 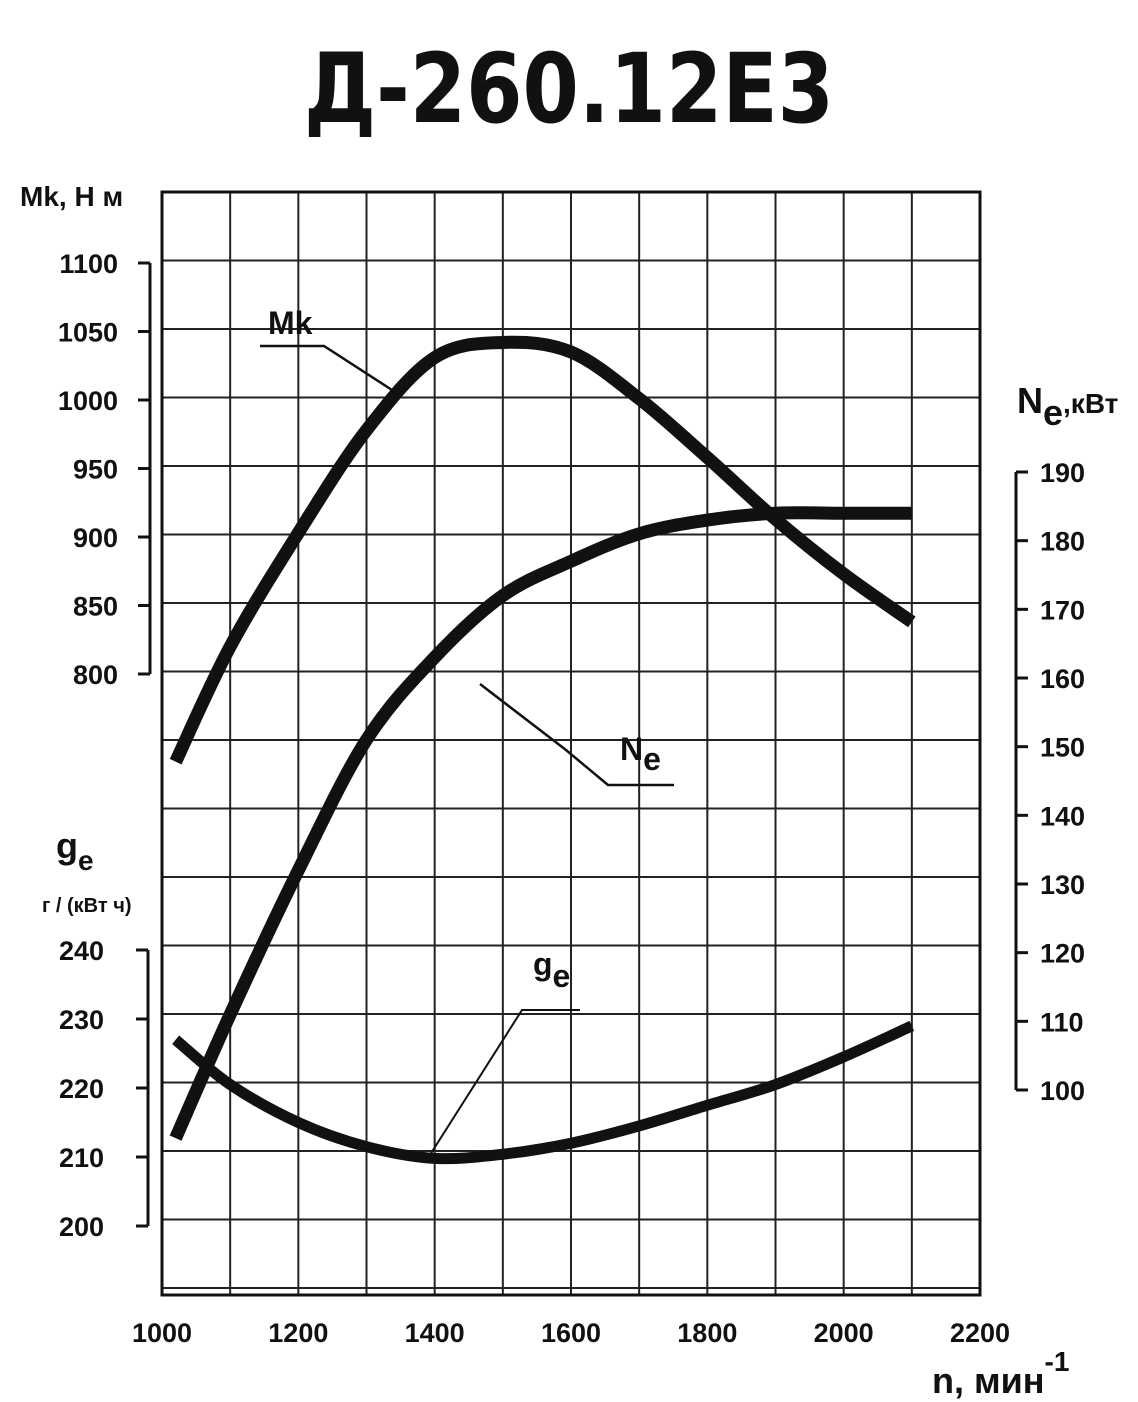 I want to click on series-leader-ge, so click(x=503, y=1084).